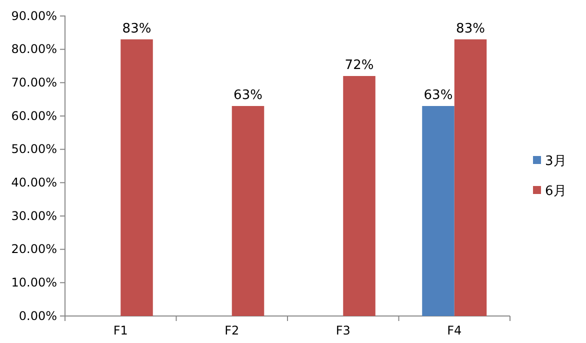  Describe the element at coordinates (37, 315) in the screenshot. I see `y-tick-label: 0.00%` at that location.